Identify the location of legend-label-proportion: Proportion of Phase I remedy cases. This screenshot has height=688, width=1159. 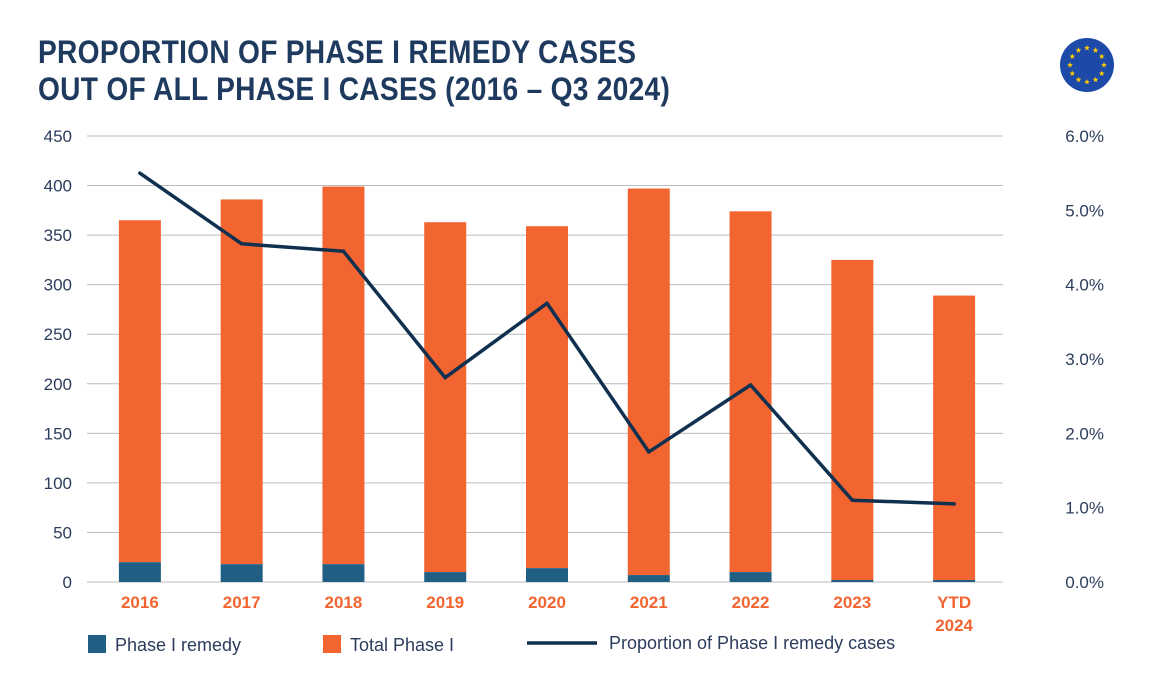
(752, 643).